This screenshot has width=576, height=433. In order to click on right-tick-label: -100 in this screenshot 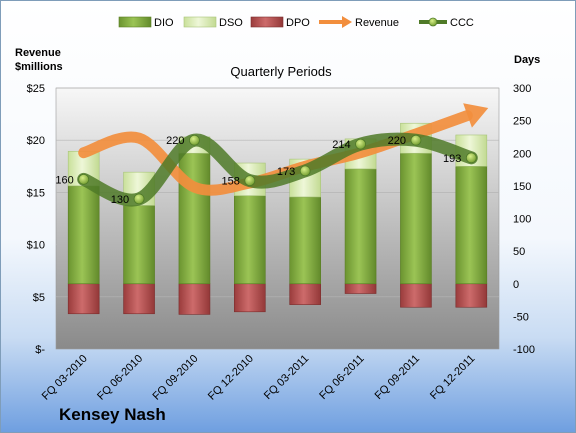, I will do `click(524, 350)`.